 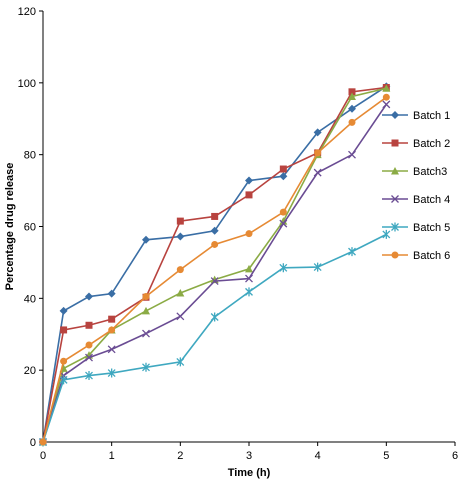 What do you see at coordinates (386, 456) in the screenshot?
I see `x-tick-label: 5` at bounding box center [386, 456].